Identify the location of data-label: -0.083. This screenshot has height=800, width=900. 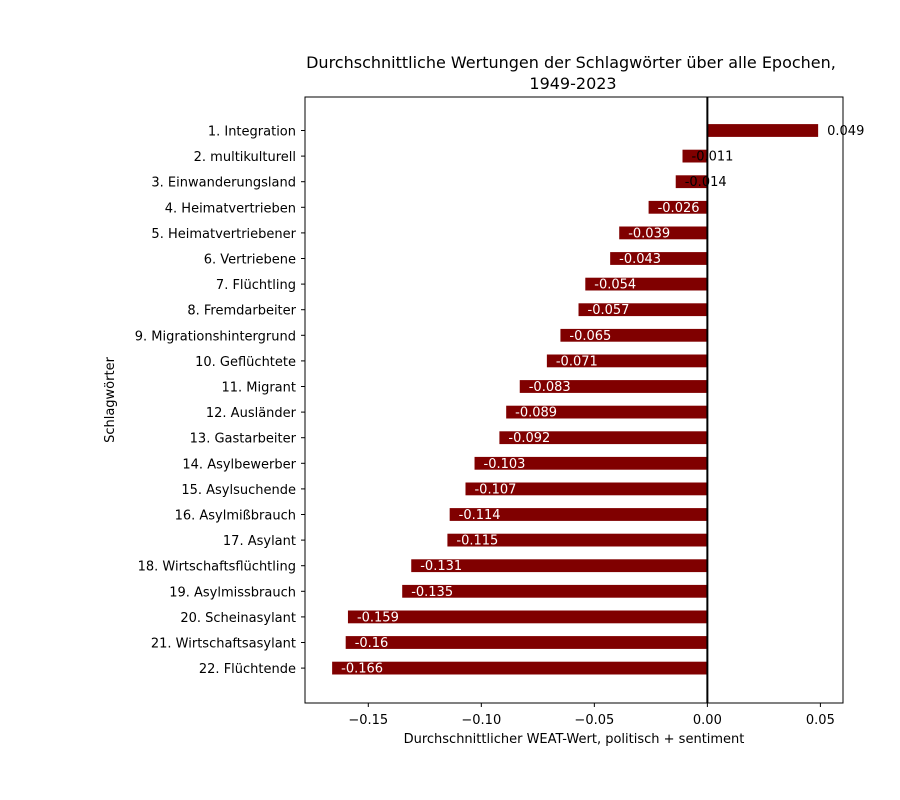
(550, 387).